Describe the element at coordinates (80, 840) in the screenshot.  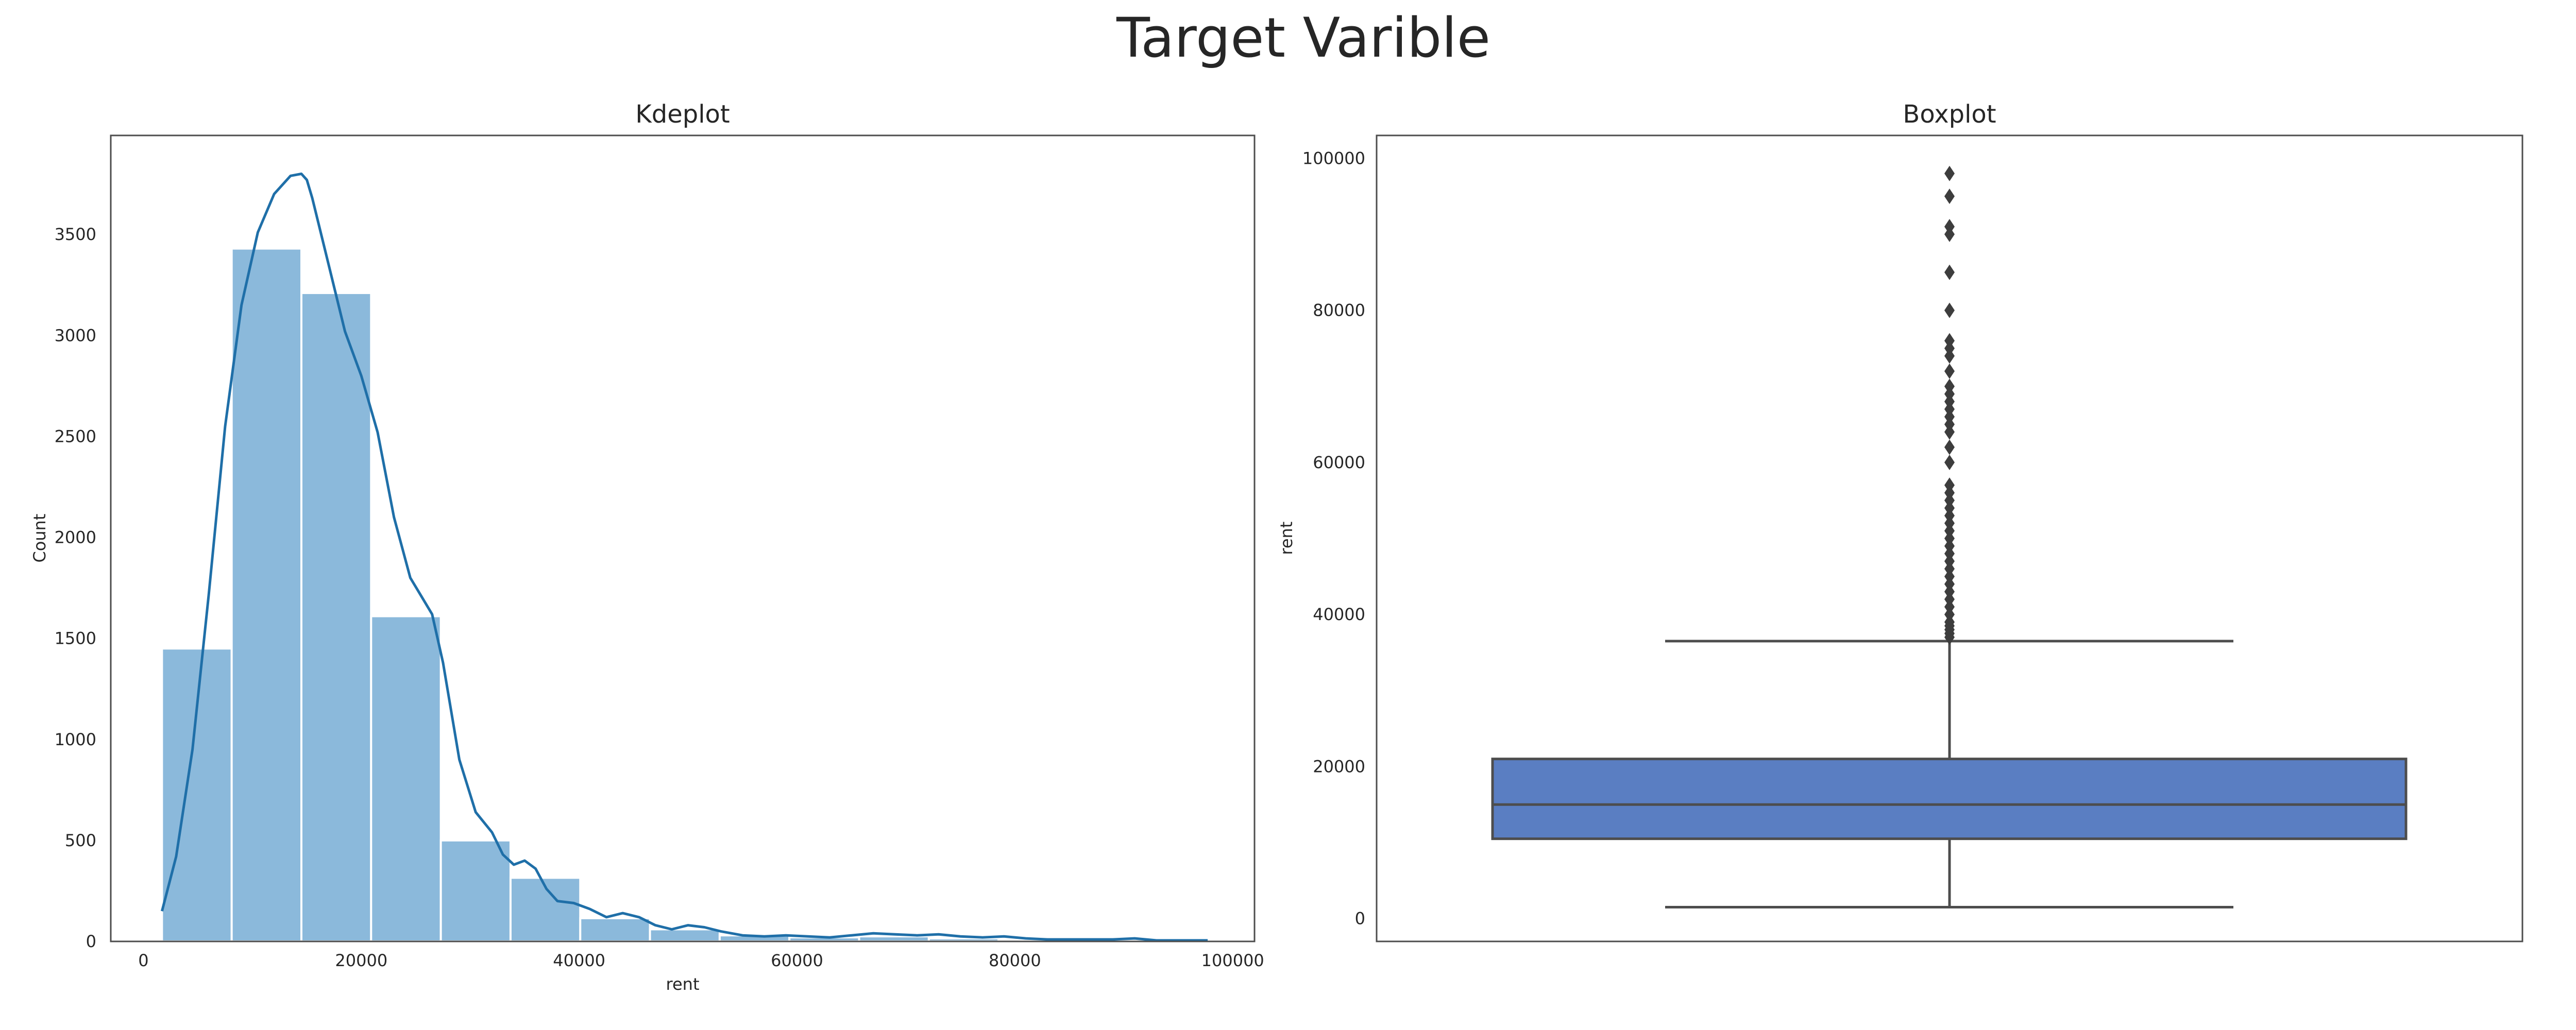
I see `y-tick-label: 500` at that location.